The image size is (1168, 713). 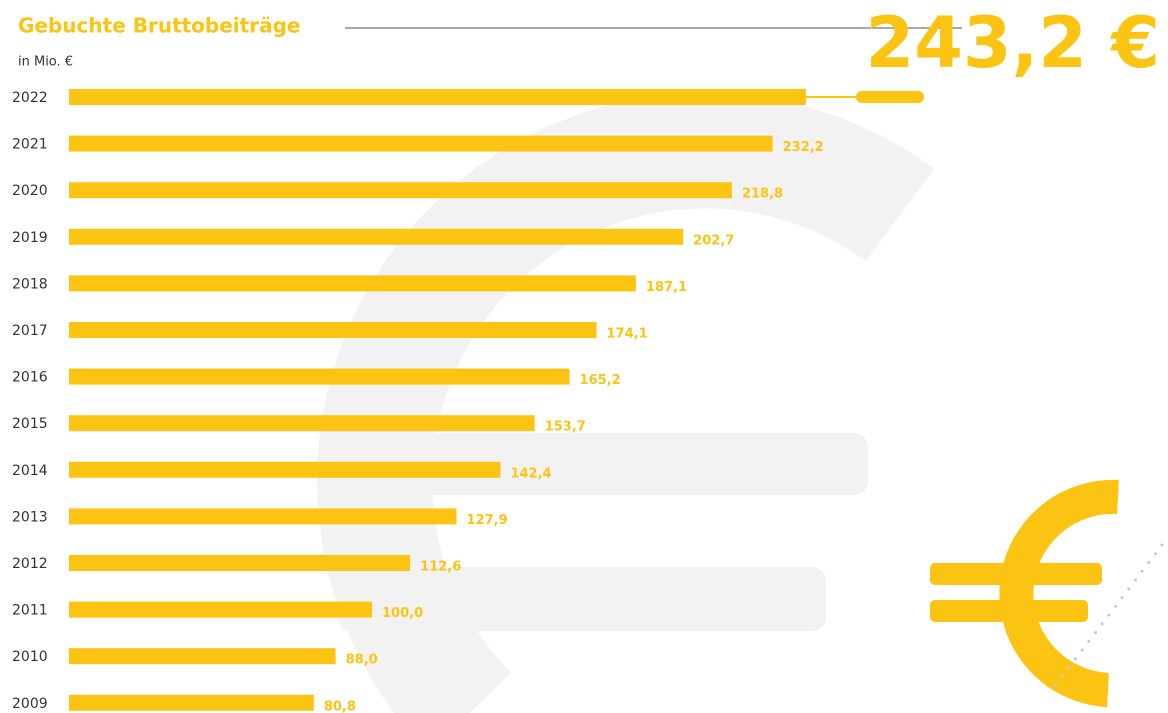 I want to click on y-tick-label: 2010, so click(x=30, y=657).